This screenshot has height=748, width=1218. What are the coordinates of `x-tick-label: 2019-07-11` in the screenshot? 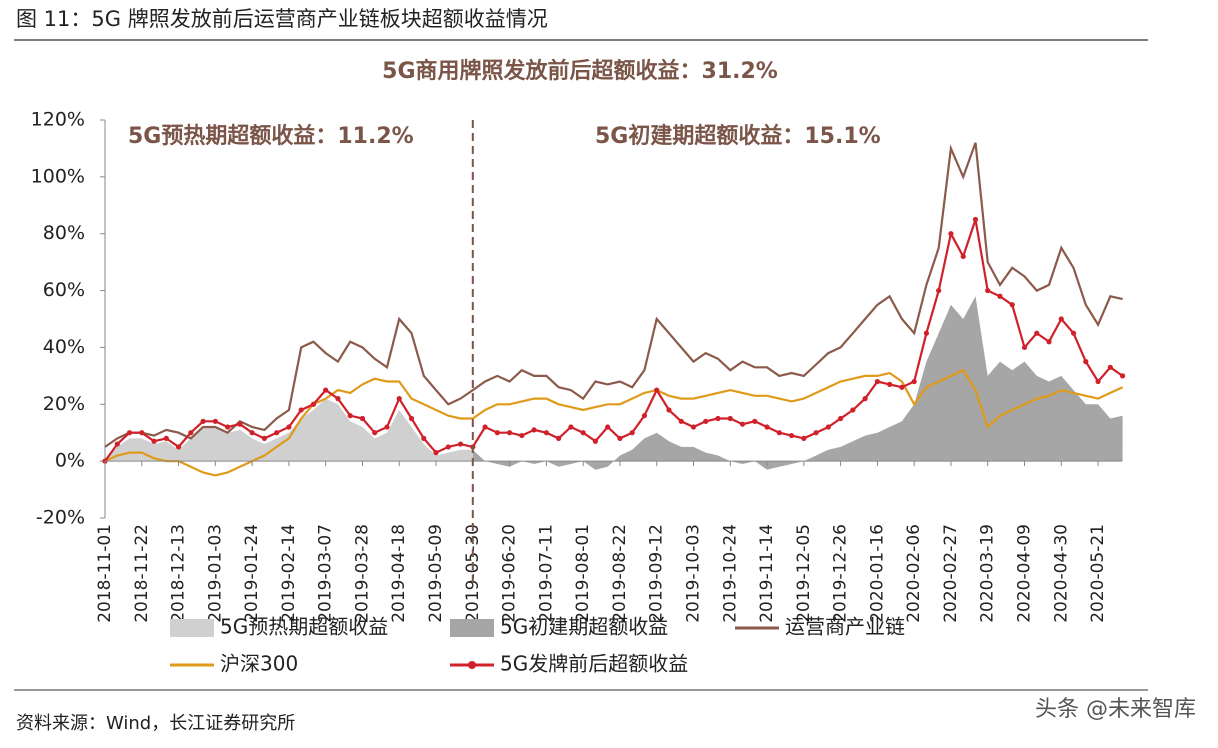 It's located at (546, 573).